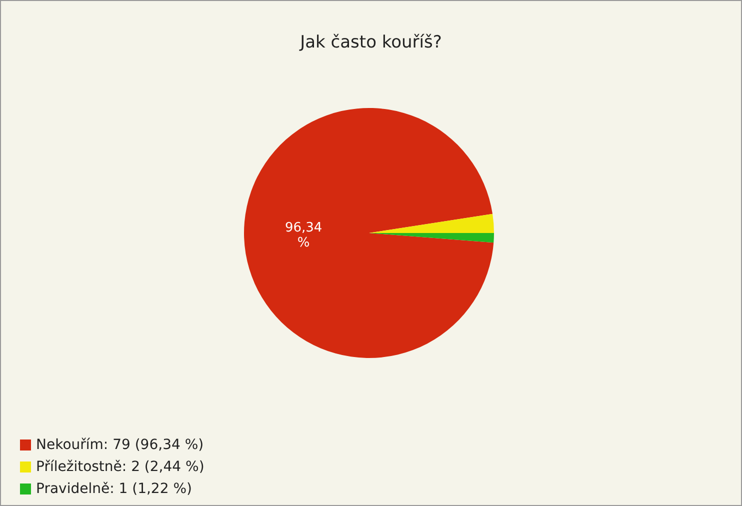  Describe the element at coordinates (303, 235) in the screenshot. I see `data-label: 96,34 %` at that location.